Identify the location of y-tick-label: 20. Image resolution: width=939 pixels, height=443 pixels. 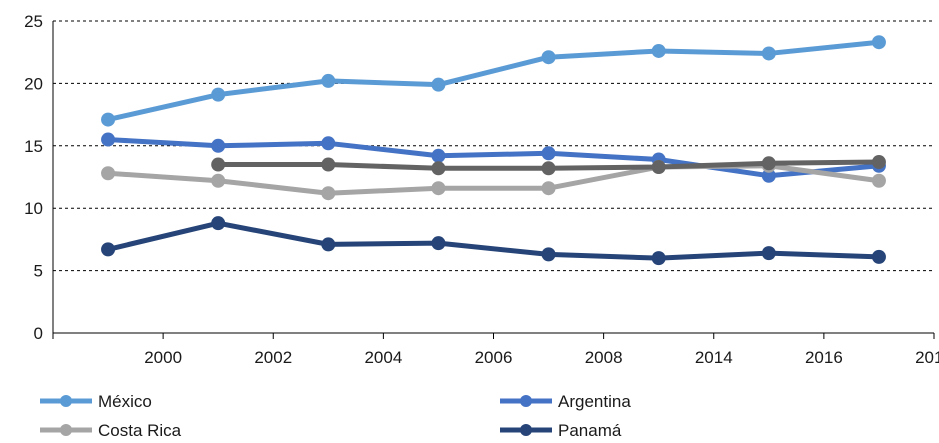
(33, 83).